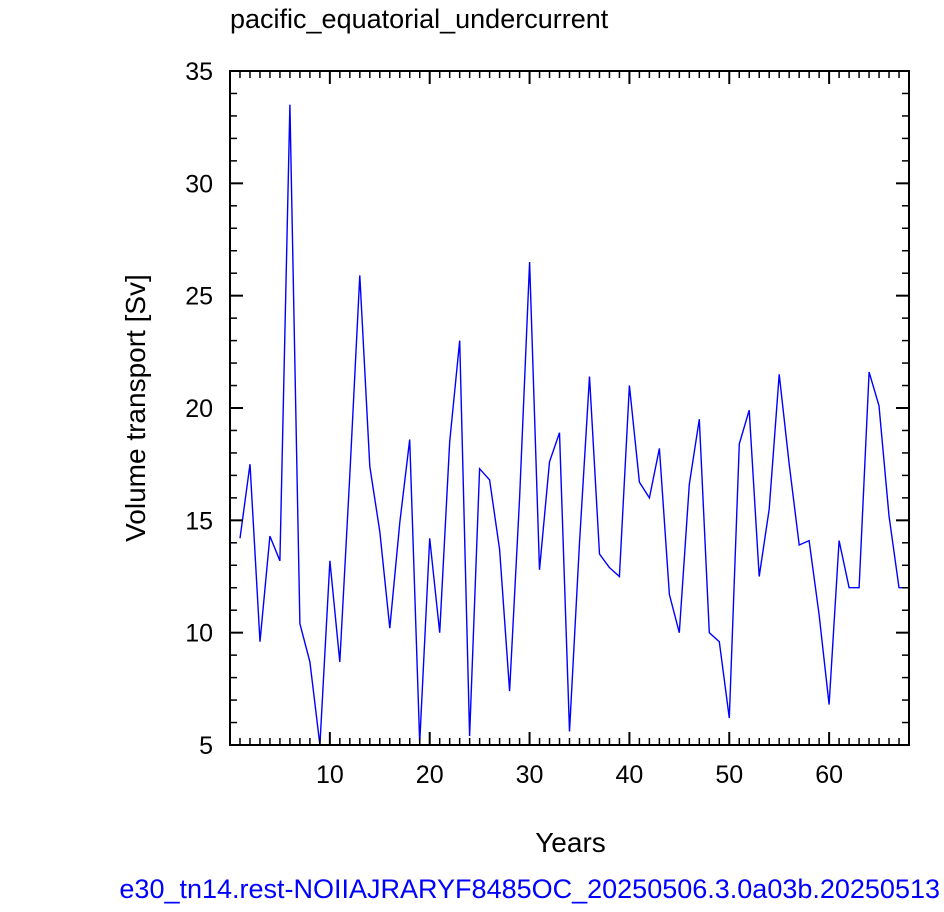 This screenshot has width=944, height=912. I want to click on x-axis-title: Years, so click(570, 842).